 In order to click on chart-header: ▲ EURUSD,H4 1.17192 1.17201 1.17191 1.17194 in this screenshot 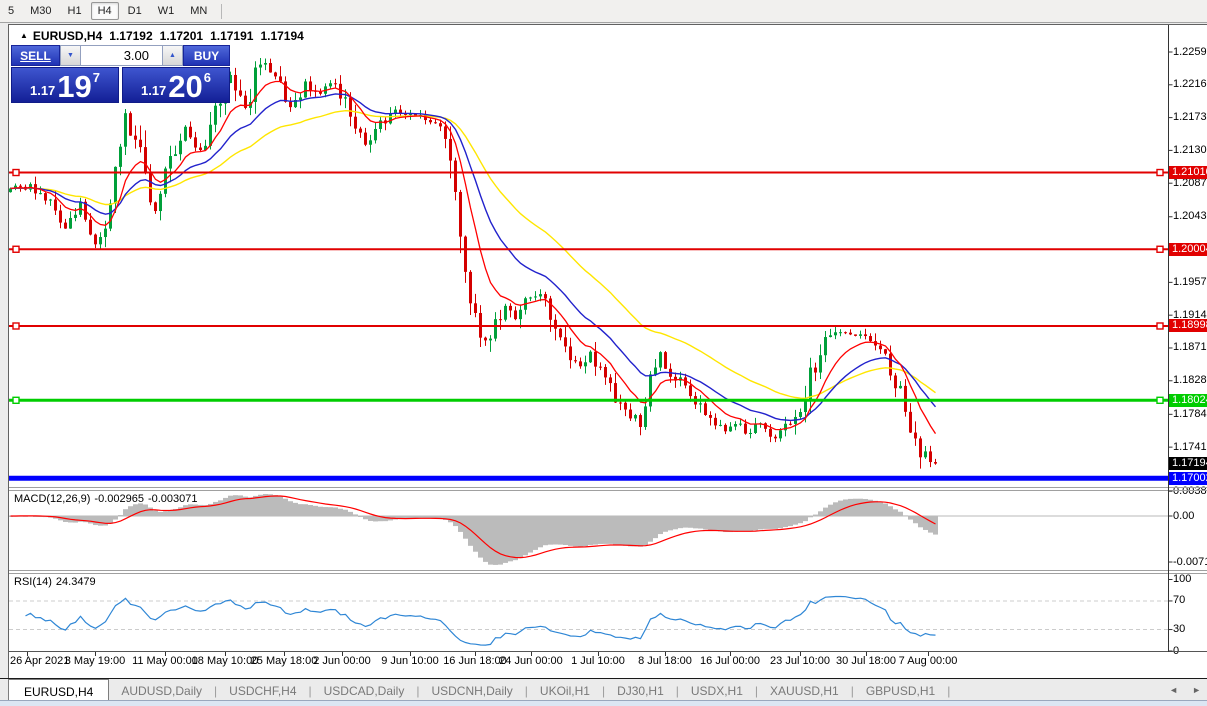, I will do `click(162, 36)`.